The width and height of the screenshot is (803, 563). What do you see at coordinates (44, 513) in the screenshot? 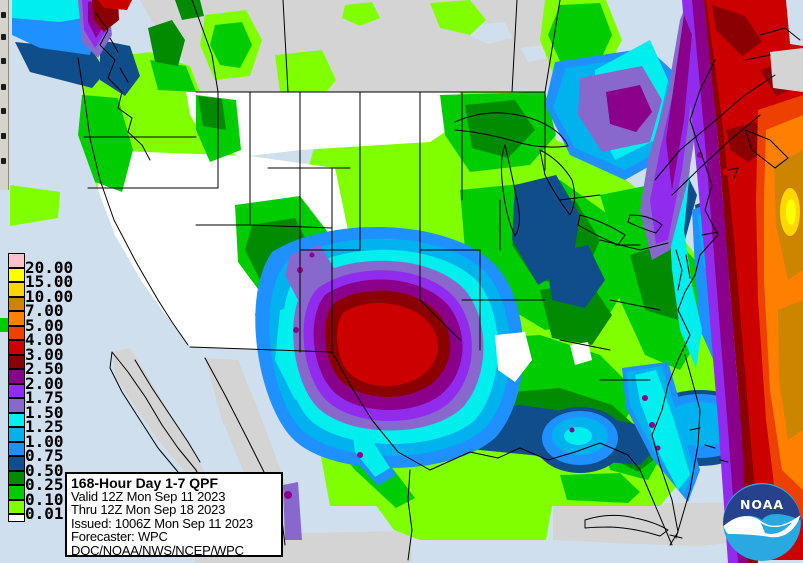
I see `legend-label: 0.01` at bounding box center [44, 513].